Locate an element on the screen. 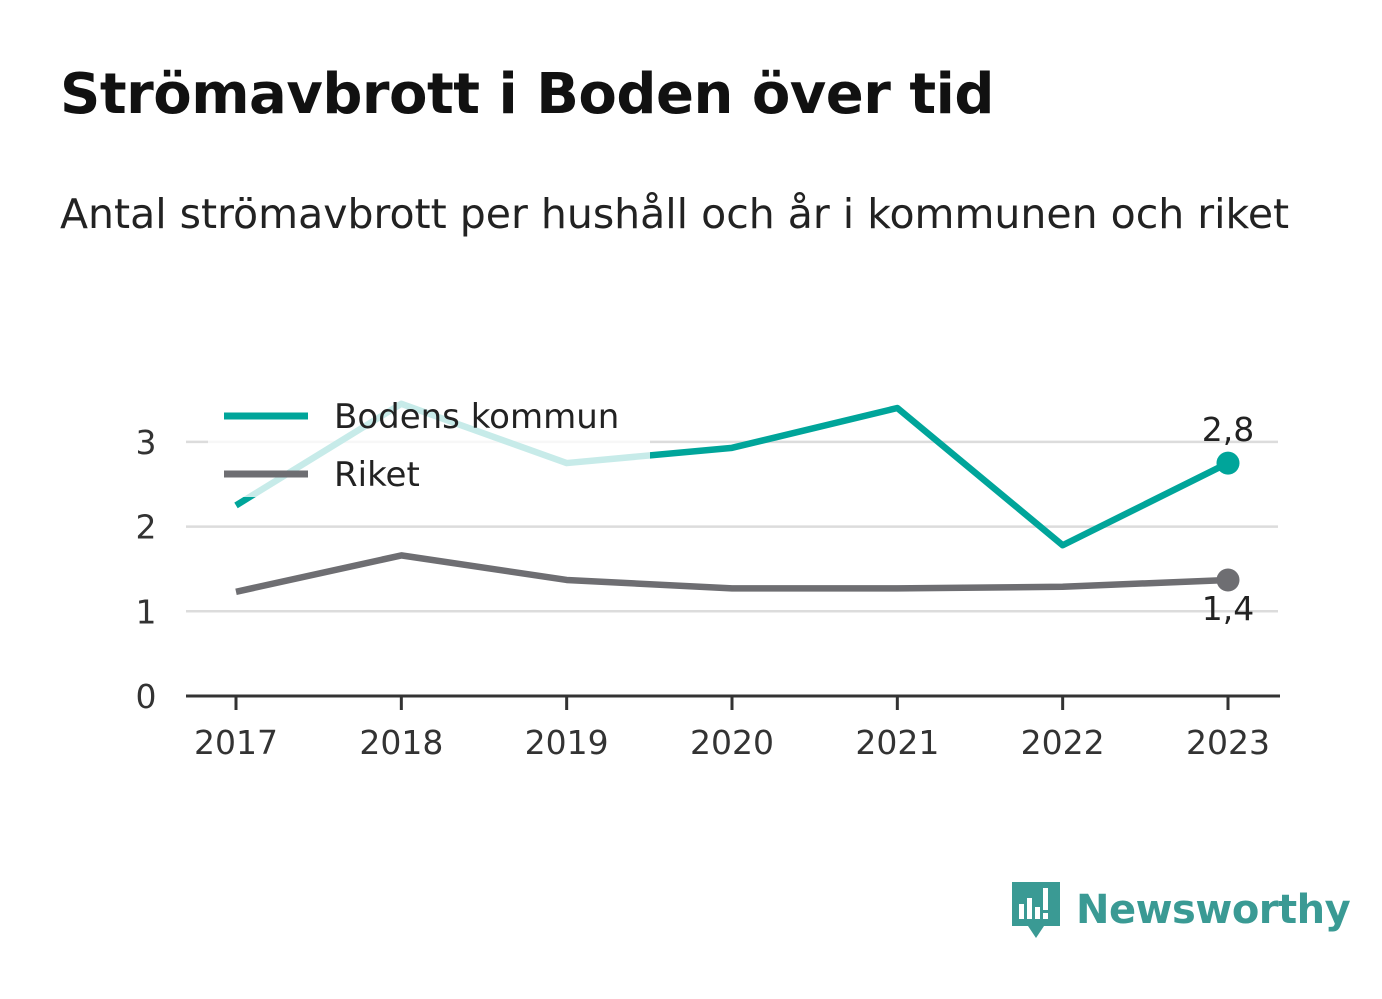 Image resolution: width=1382 pixels, height=999 pixels. x-tick-label-2018: 2018 is located at coordinates (401, 742).